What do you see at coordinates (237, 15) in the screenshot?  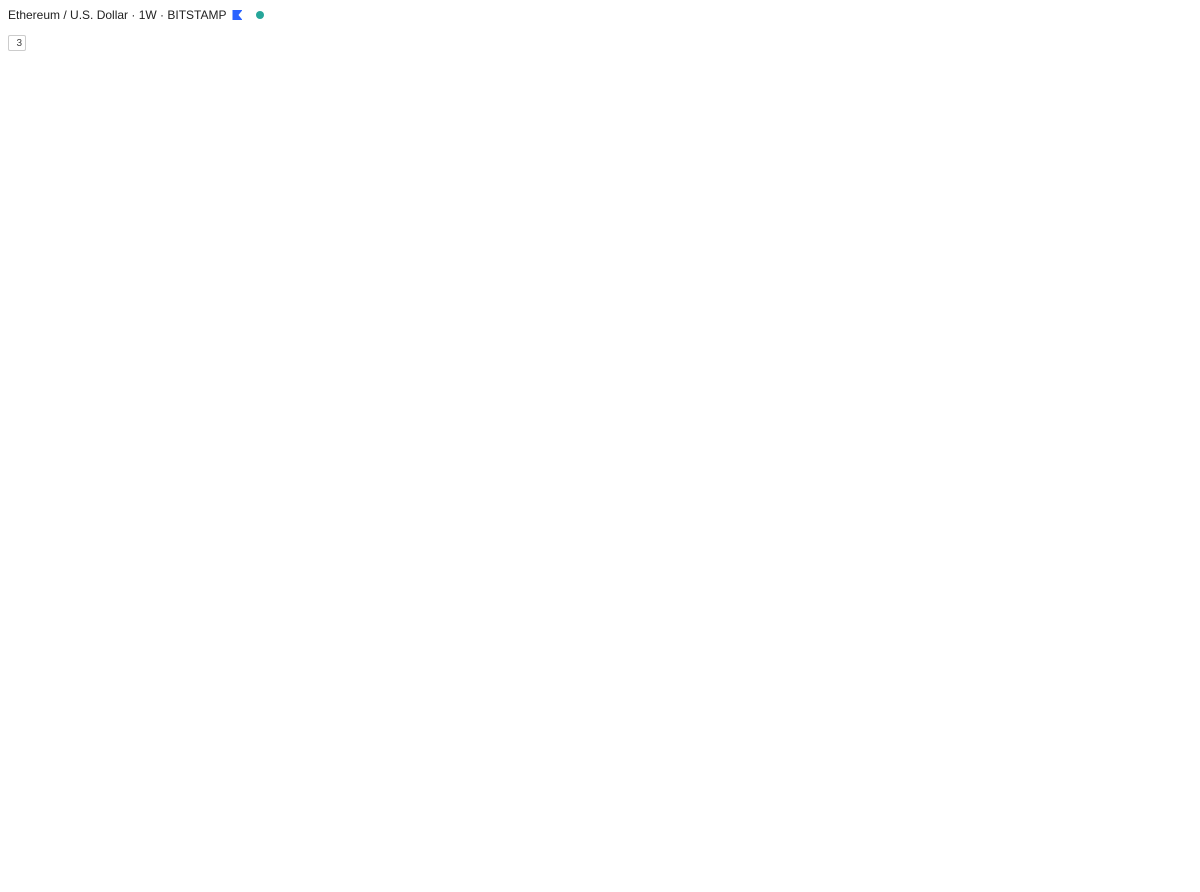 I see `flag-icon` at bounding box center [237, 15].